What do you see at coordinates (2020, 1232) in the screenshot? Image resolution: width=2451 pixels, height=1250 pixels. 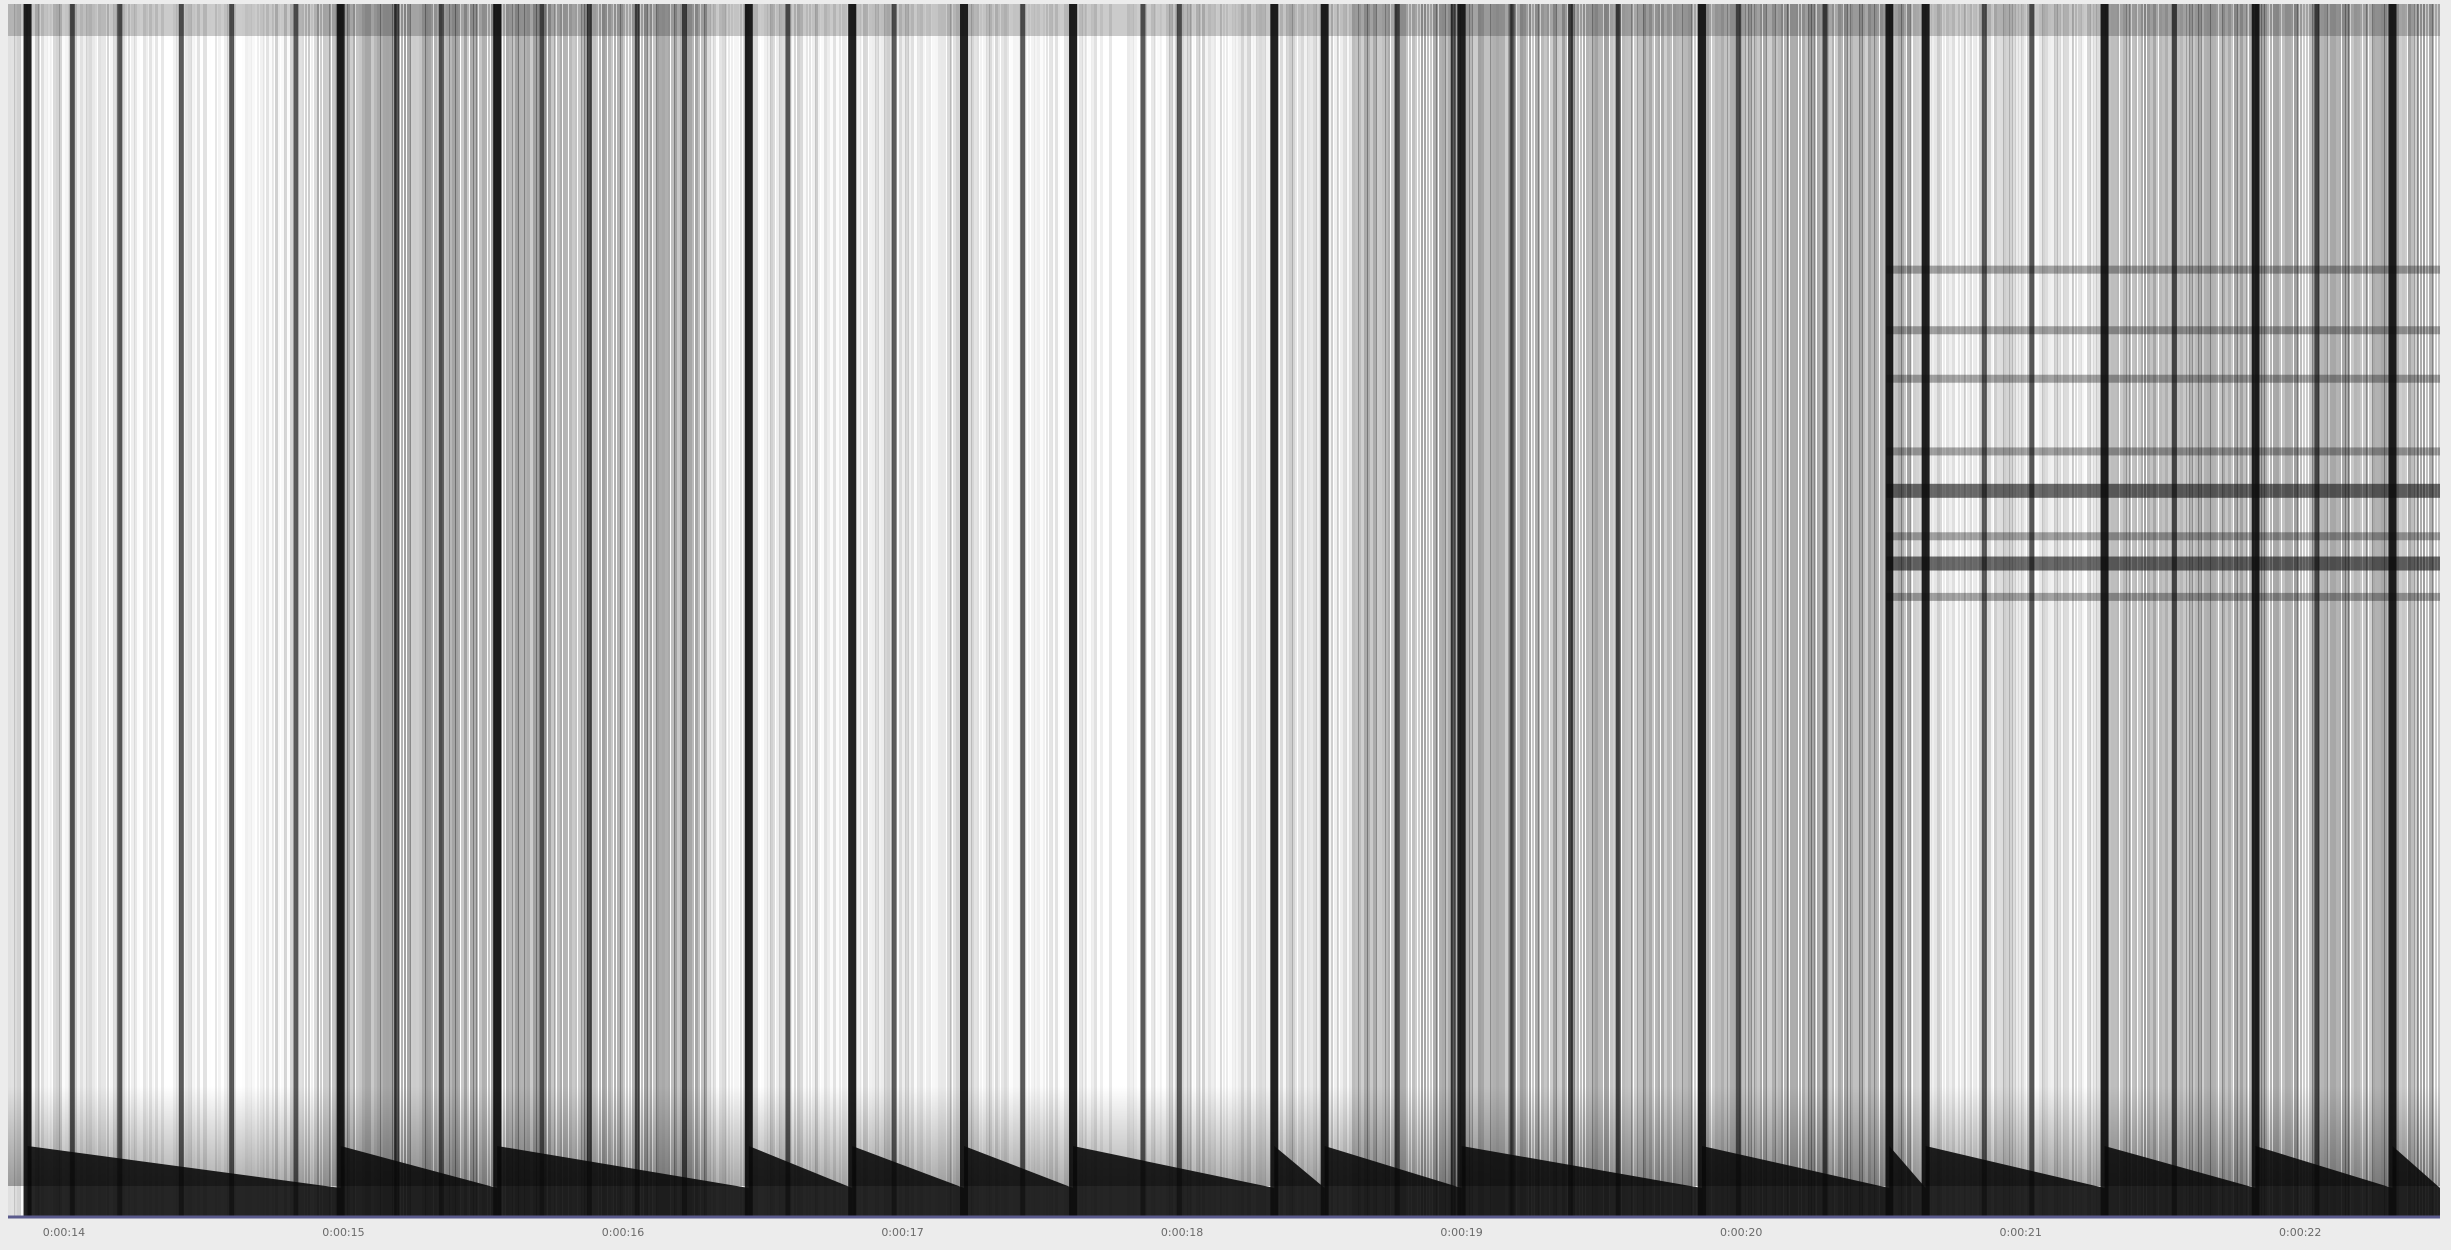 I see `x-tick-label: 0:00:21` at bounding box center [2020, 1232].